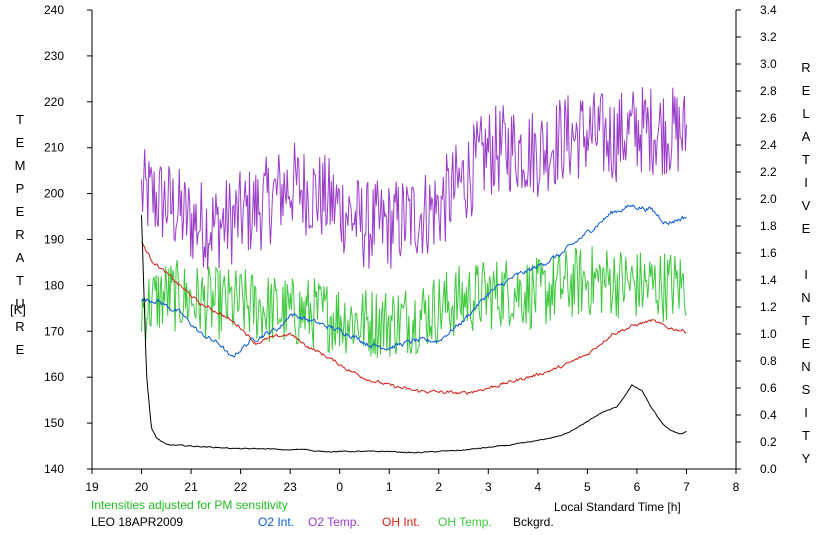  I want to click on legend-bckgrd-label: Bckgrd., so click(533, 522).